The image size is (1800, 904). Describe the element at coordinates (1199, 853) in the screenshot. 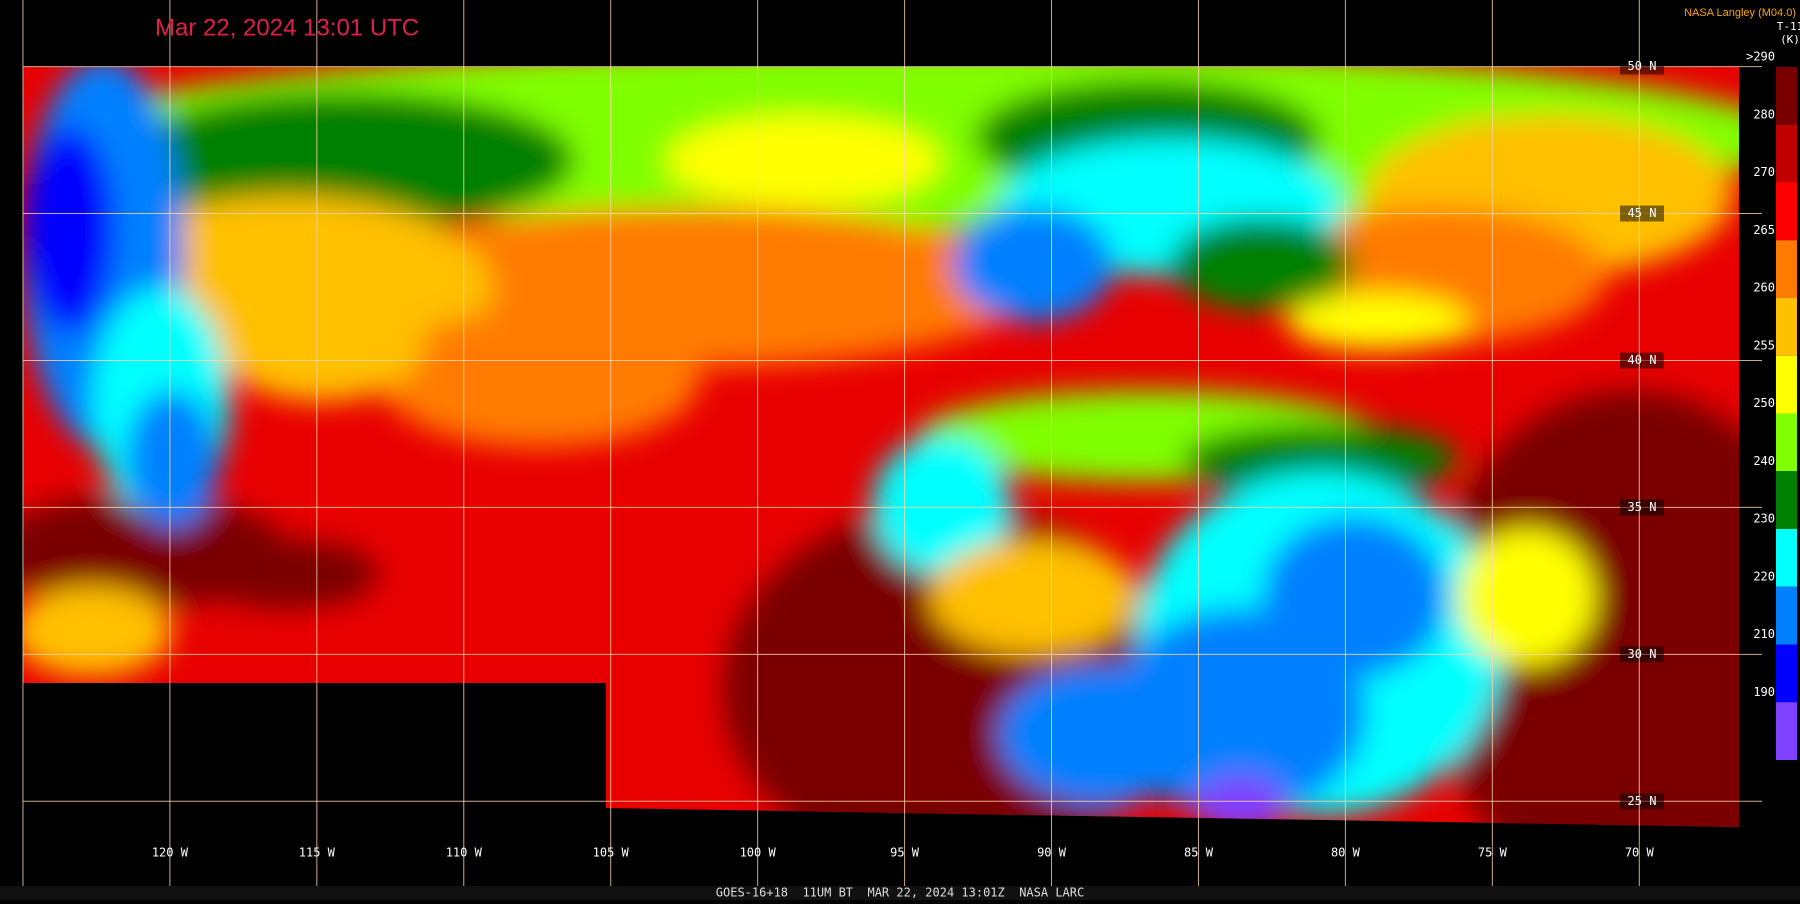

I see `longitude-label: 85 W` at that location.